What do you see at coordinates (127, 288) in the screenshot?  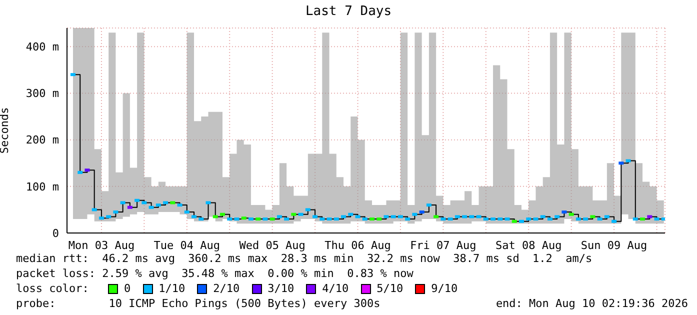 I see `legend-label: 0` at bounding box center [127, 288].